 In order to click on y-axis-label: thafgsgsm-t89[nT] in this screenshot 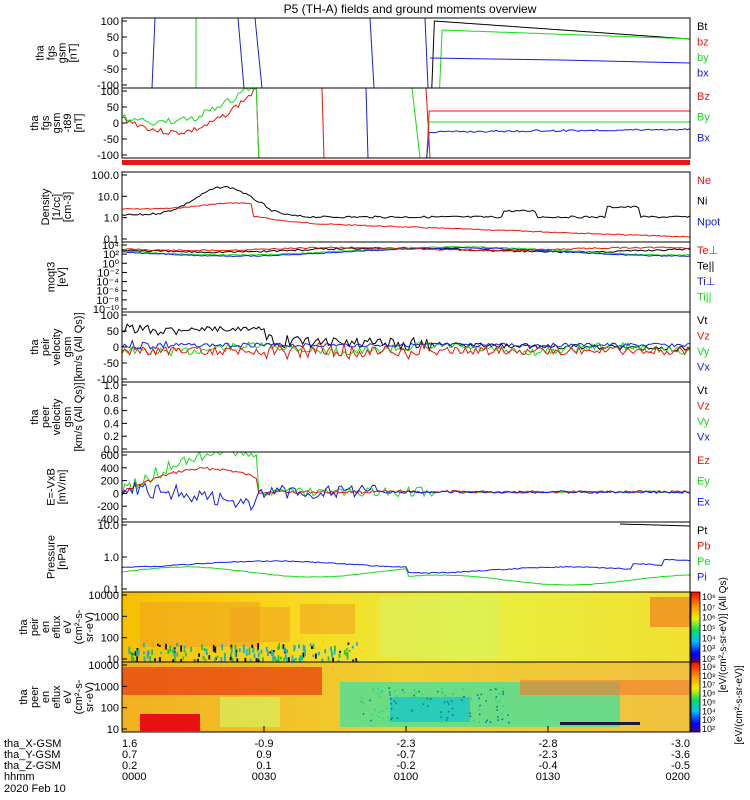, I will do `click(57, 123)`.